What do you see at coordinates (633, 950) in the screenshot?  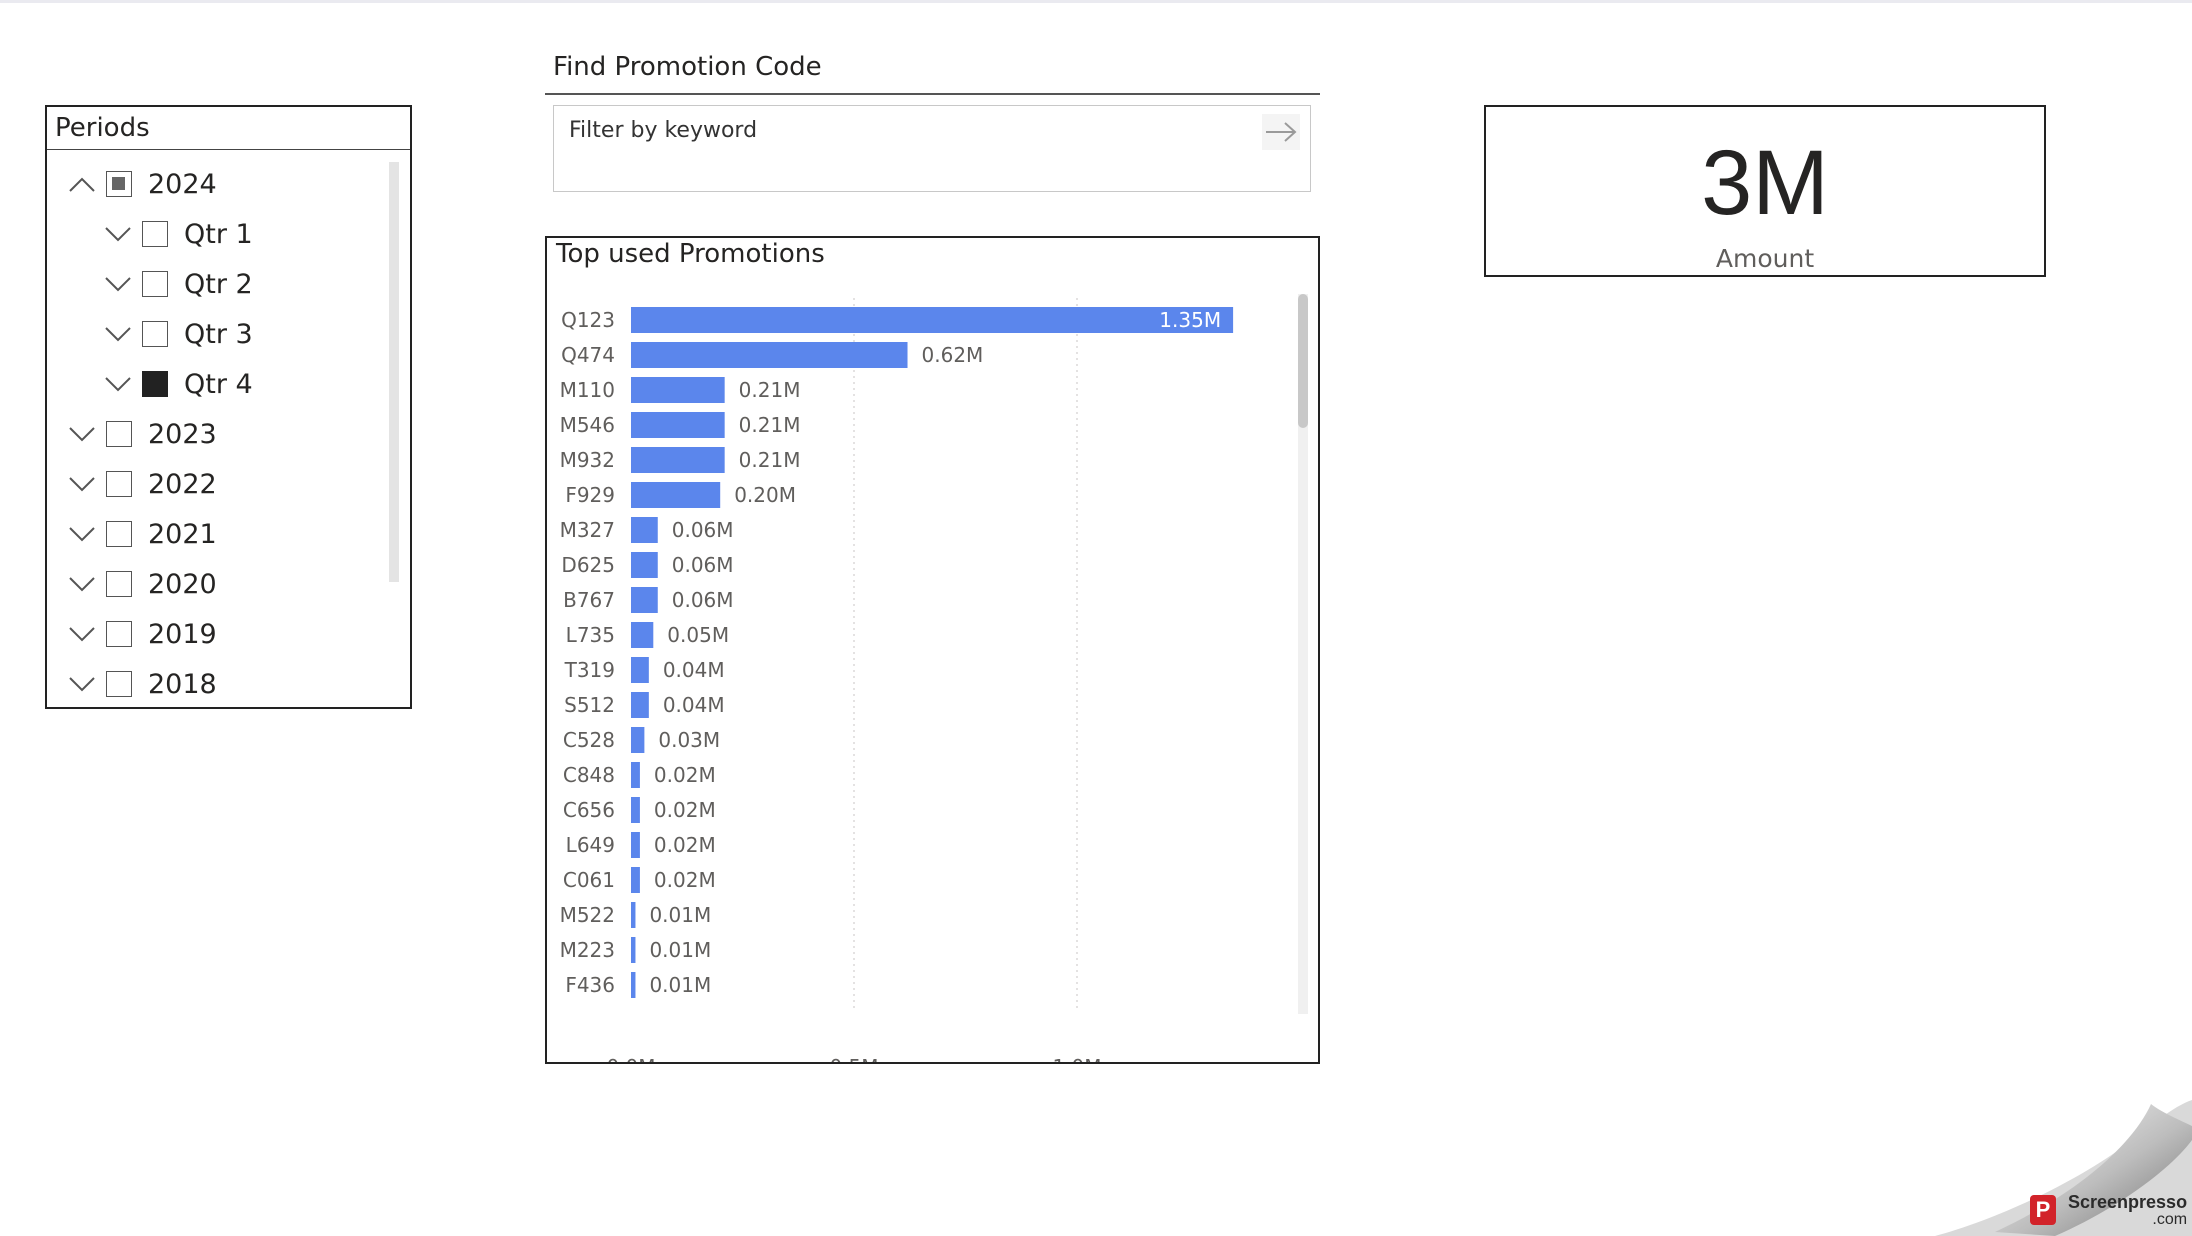 I see `bar-m223` at bounding box center [633, 950].